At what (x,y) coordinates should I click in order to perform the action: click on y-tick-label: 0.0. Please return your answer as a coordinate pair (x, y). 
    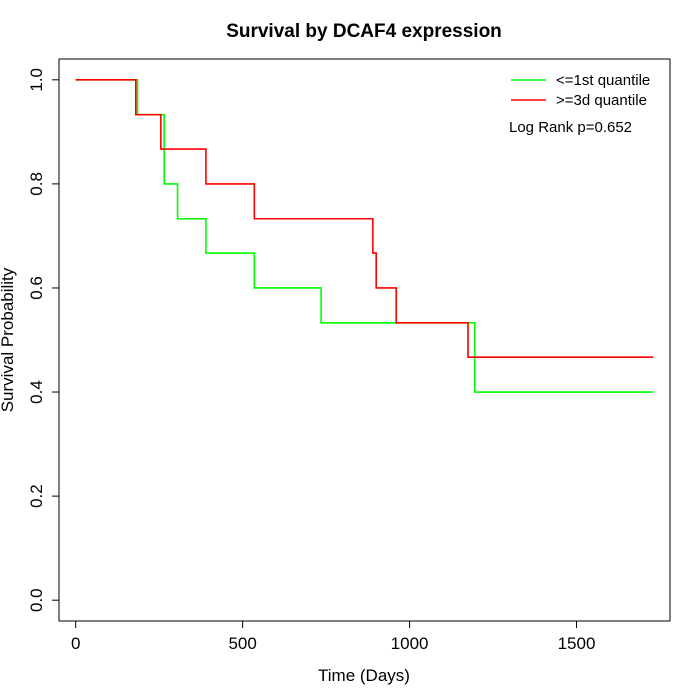
    Looking at the image, I should click on (36, 600).